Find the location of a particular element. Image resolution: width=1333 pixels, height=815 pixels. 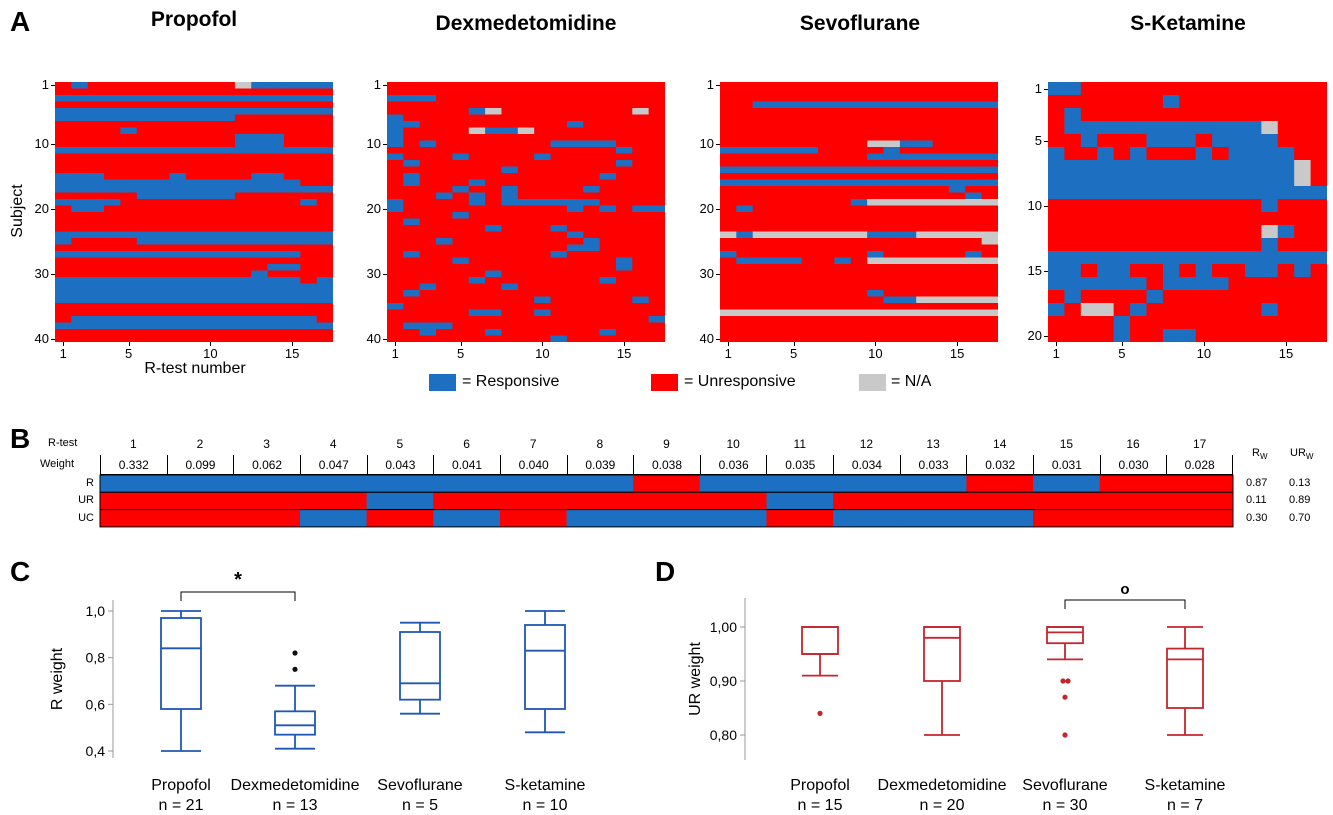

panel-label-d: D is located at coordinates (665, 571).